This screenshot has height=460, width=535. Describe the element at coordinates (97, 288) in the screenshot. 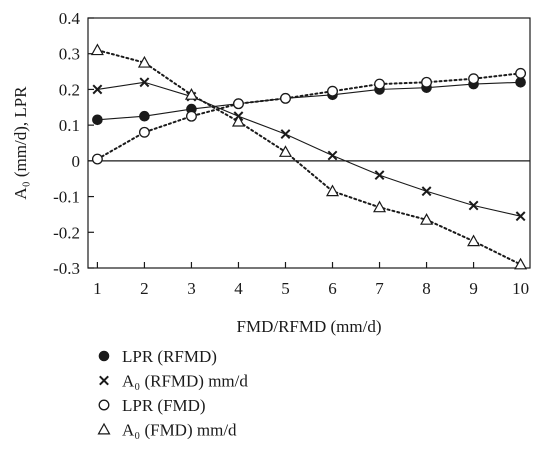

I see `x-tick-label: 1` at that location.